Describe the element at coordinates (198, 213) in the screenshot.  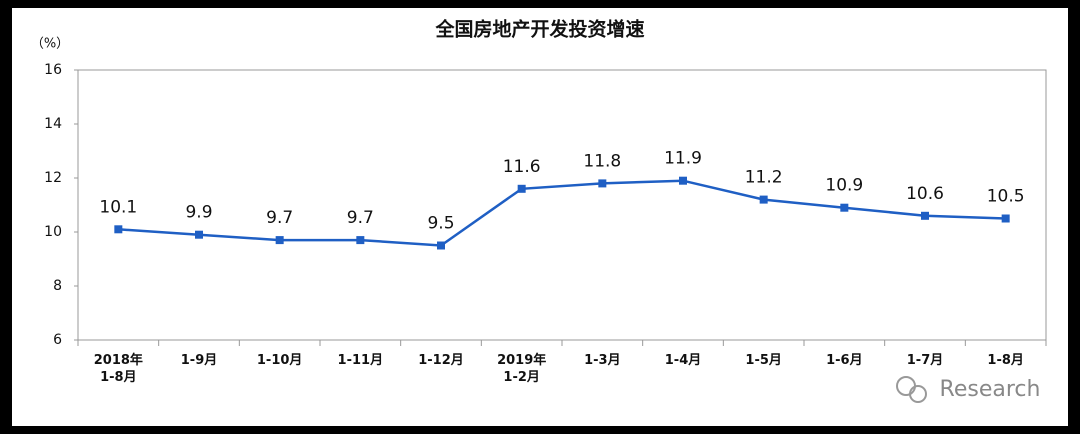
I see `data-label: 9.9` at that location.